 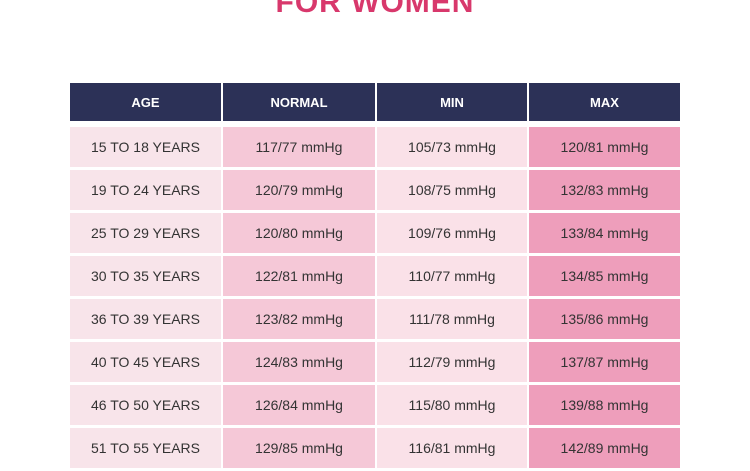 What do you see at coordinates (299, 102) in the screenshot?
I see `column-header: NORMAL` at bounding box center [299, 102].